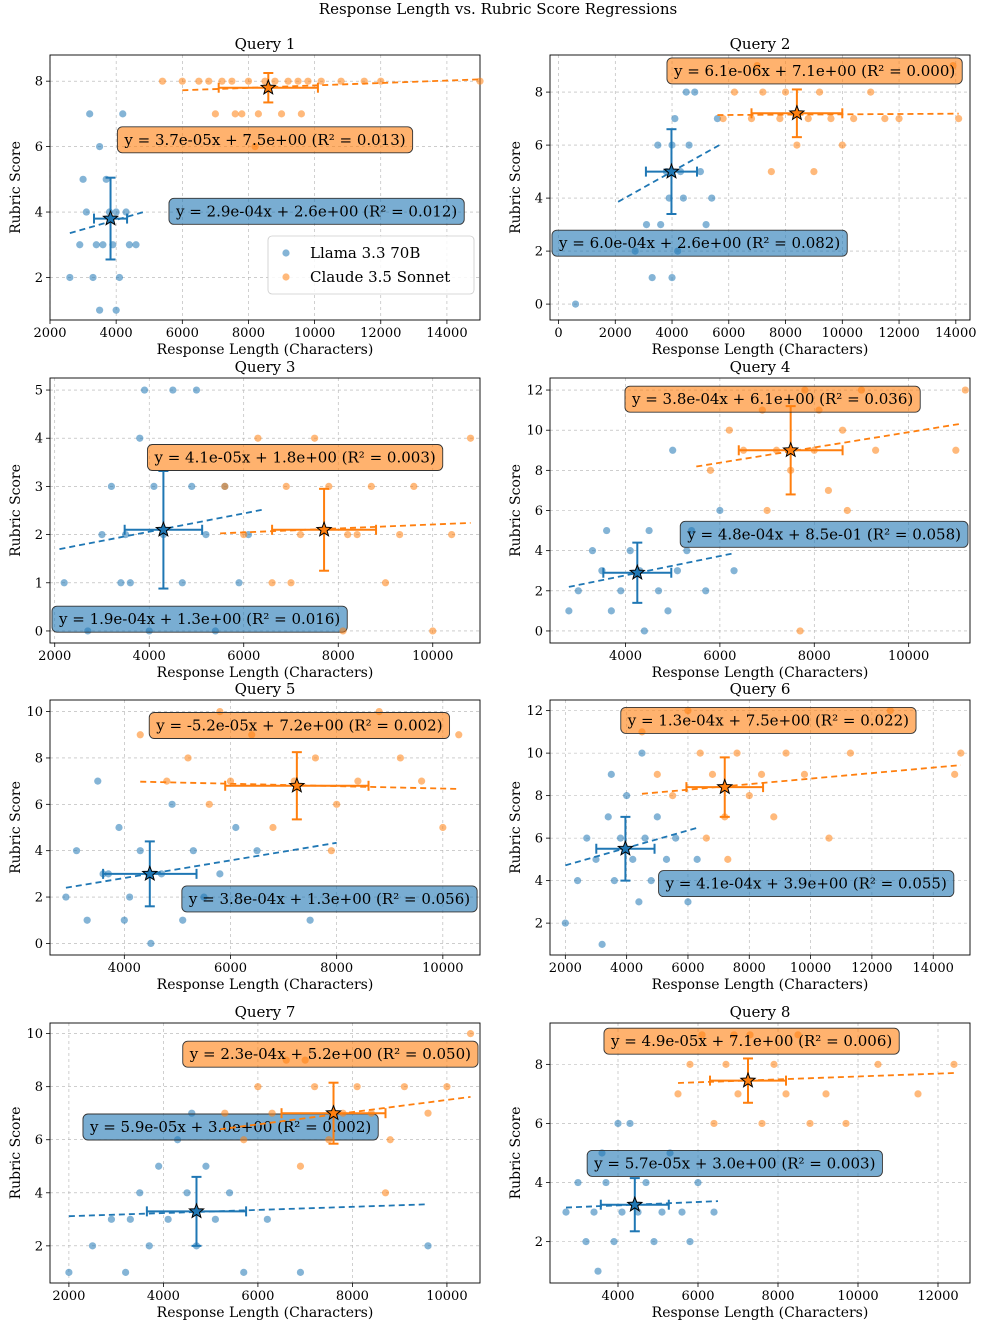 The height and width of the screenshot is (1329, 996). I want to click on equation-label: y = 3.8e-04x + 6.1e+00 (R² = 0.036), so click(772, 399).